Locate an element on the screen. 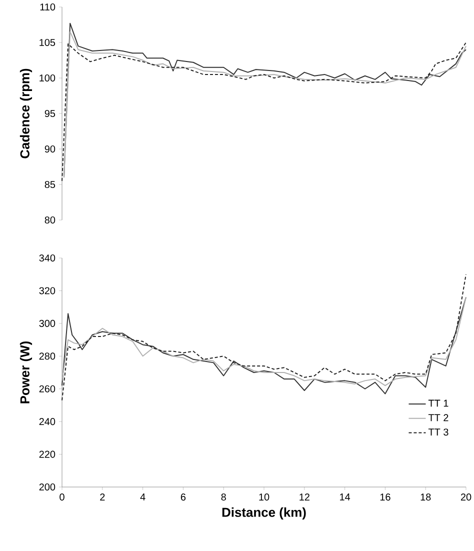 Image resolution: width=474 pixels, height=551 pixels. y-tick-label: 110 is located at coordinates (48, 7).